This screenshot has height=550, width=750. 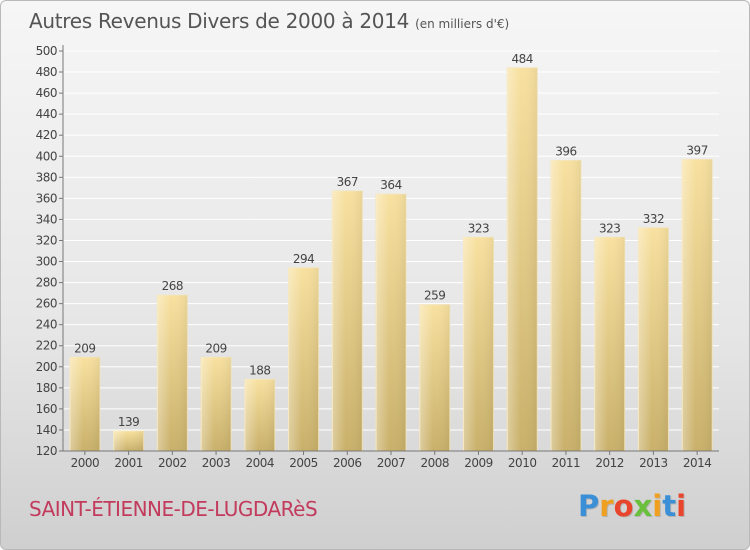 I want to click on bar-shade-2011, so click(x=565, y=305).